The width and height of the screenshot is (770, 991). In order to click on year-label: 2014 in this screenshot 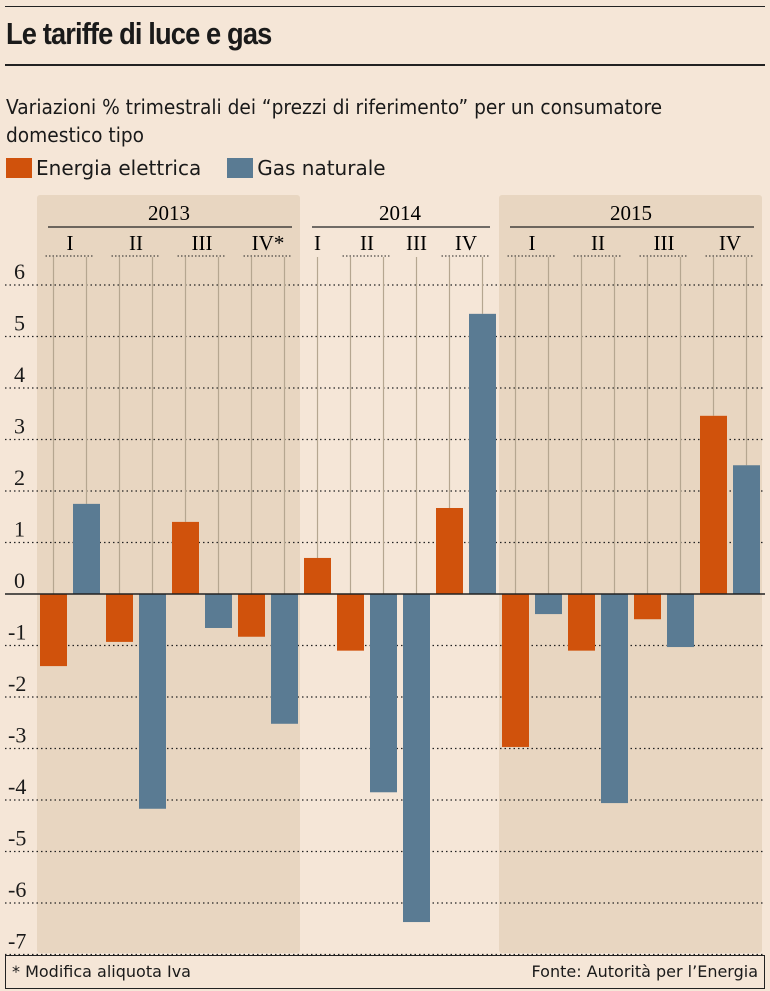, I will do `click(400, 213)`.